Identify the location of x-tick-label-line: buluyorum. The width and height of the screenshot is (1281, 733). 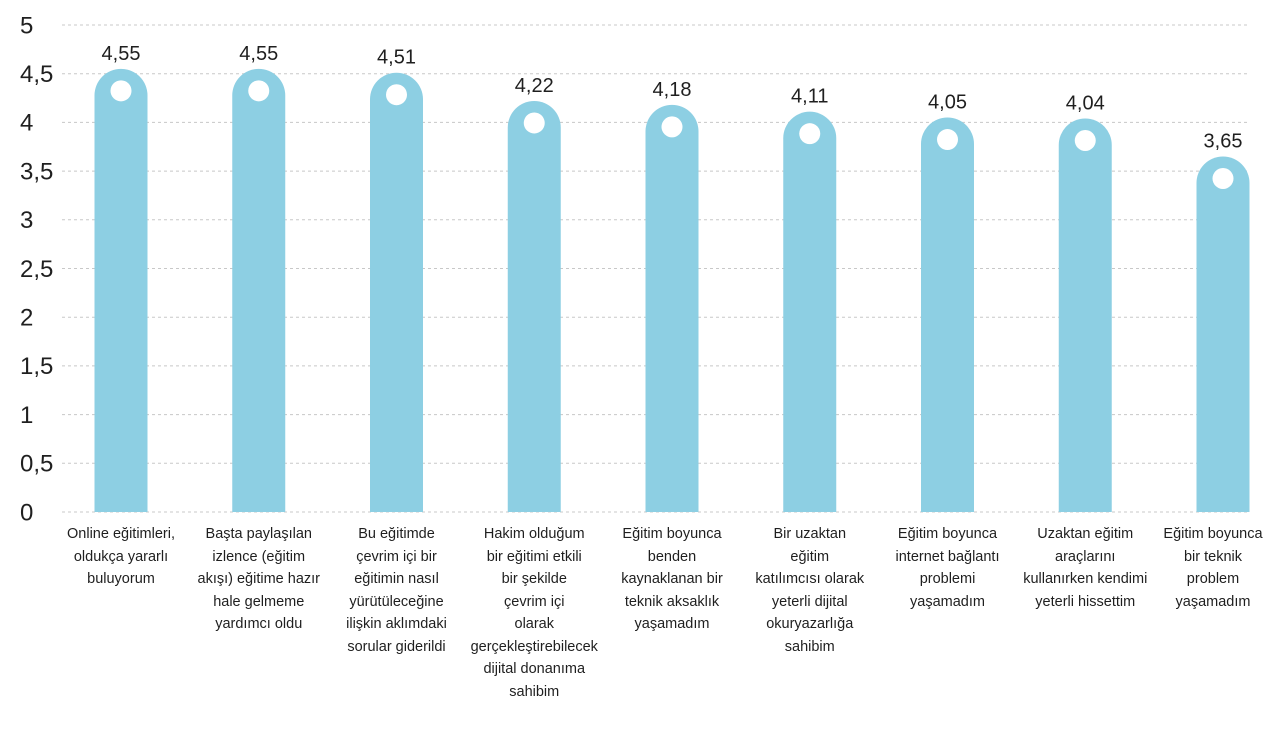
(121, 579).